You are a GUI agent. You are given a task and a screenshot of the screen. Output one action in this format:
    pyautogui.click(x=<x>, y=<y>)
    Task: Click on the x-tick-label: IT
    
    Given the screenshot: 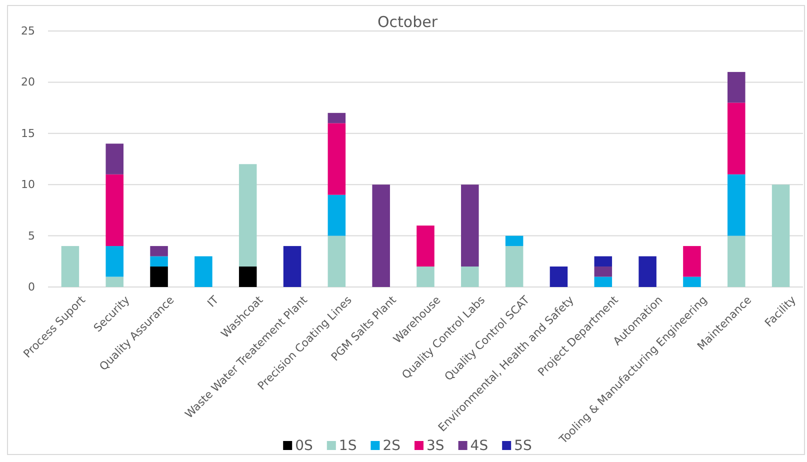 What is the action you would take?
    pyautogui.click(x=213, y=301)
    